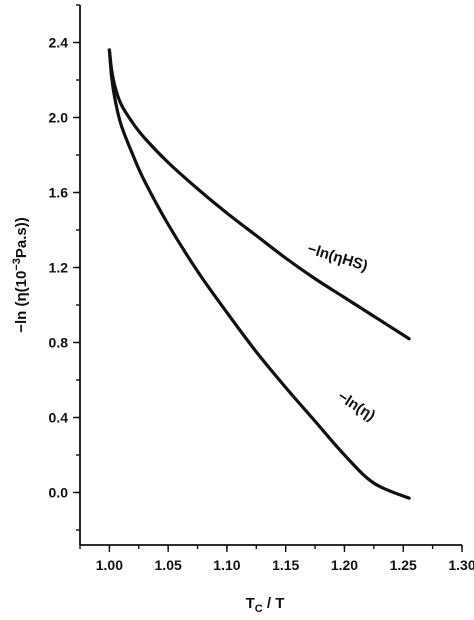  Describe the element at coordinates (461, 565) in the screenshot. I see `x-tick-label: 1.30` at that location.